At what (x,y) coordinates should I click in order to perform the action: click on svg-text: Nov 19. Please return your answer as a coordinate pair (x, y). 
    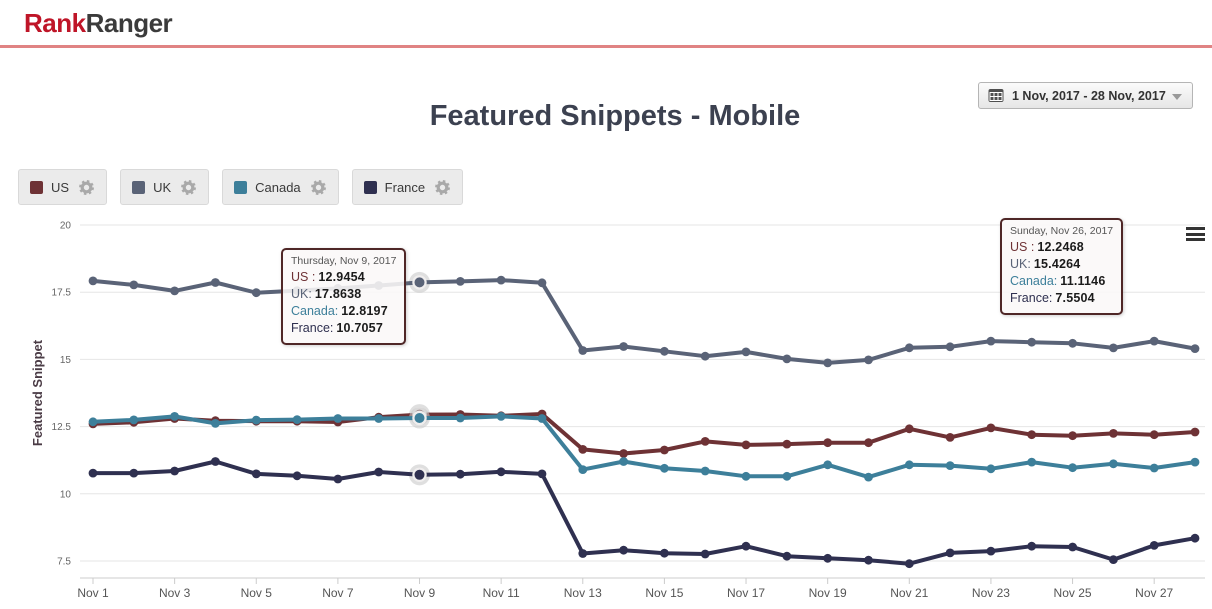
    Looking at the image, I should click on (828, 593).